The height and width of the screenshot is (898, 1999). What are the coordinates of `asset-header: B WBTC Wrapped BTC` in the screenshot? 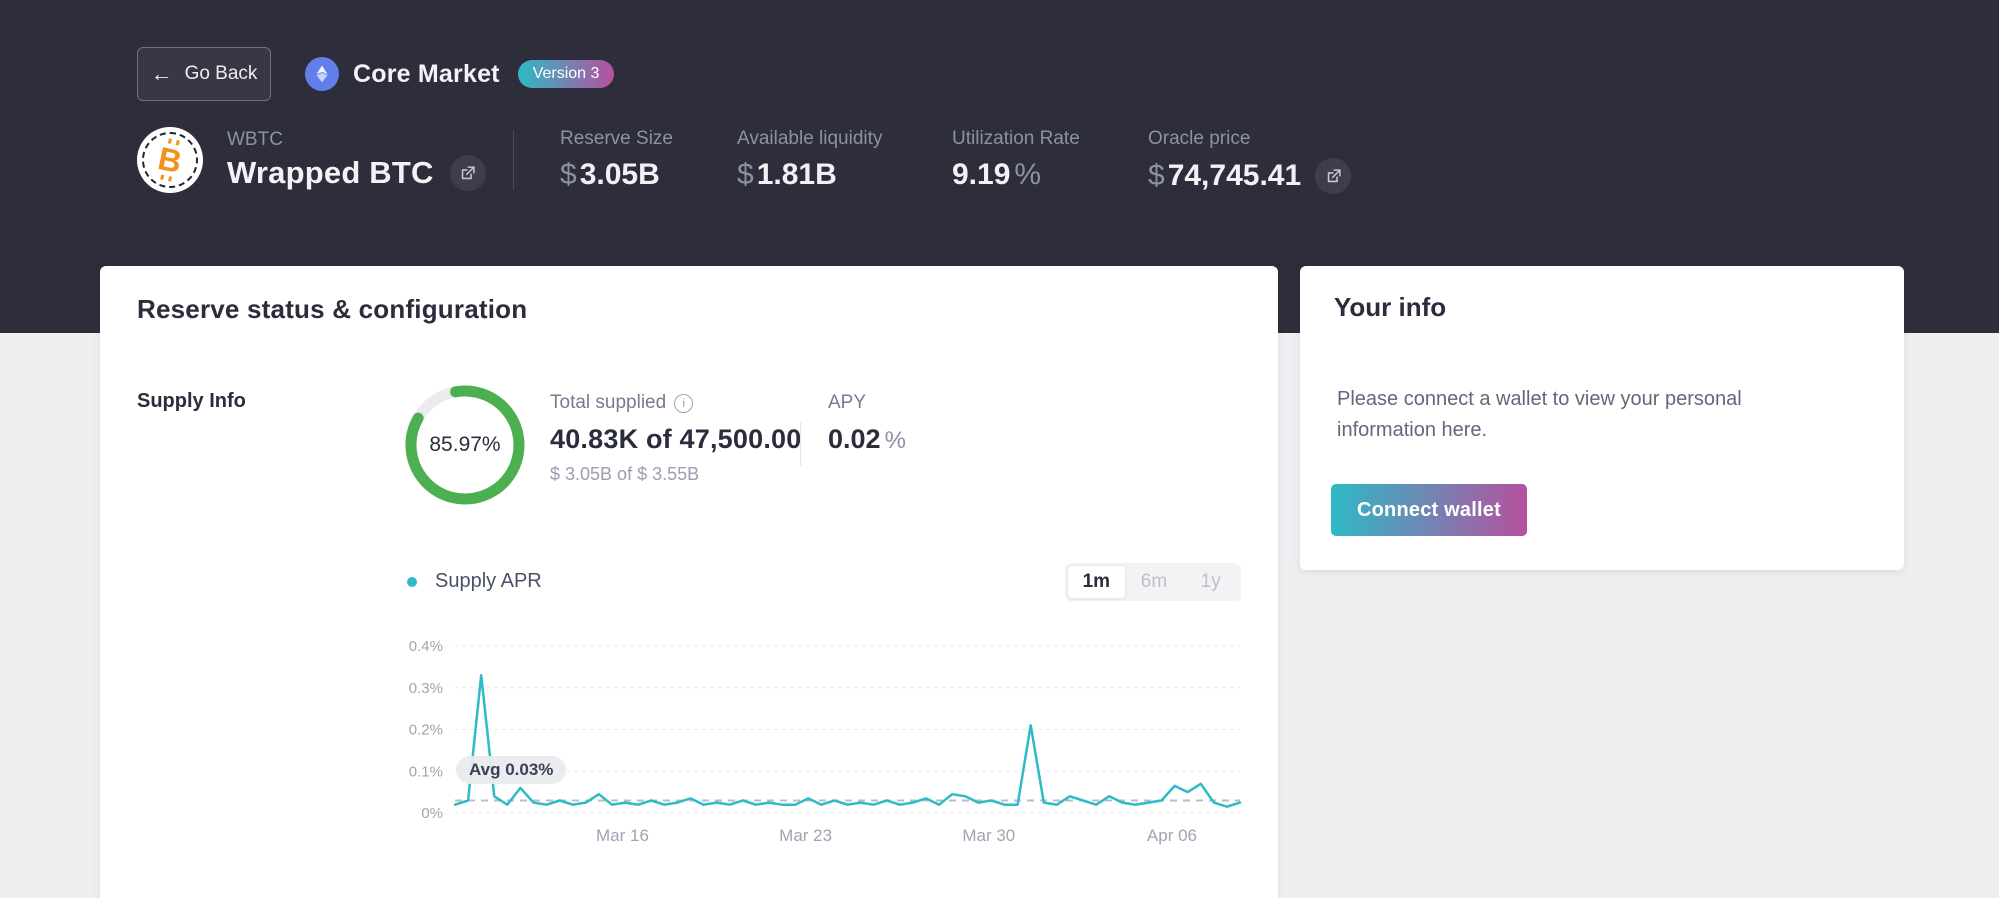 It's located at (311, 160).